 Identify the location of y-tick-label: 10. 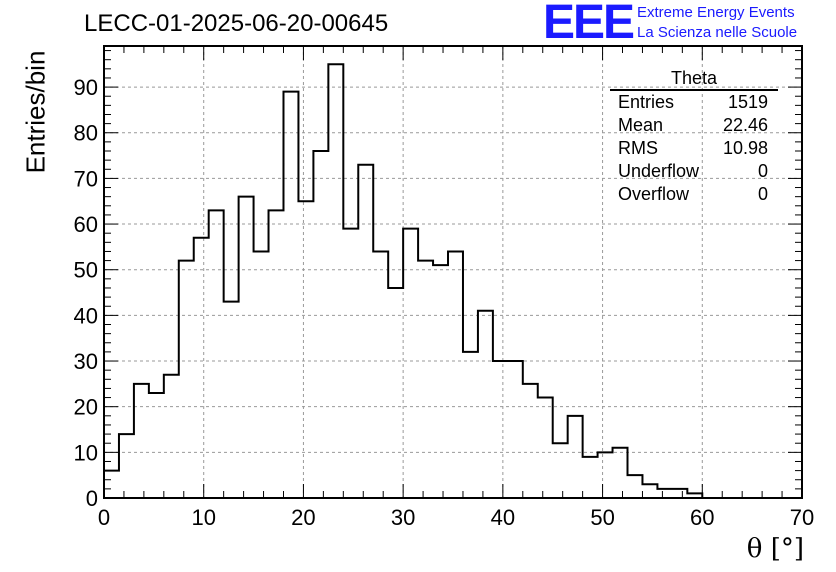
(86, 452).